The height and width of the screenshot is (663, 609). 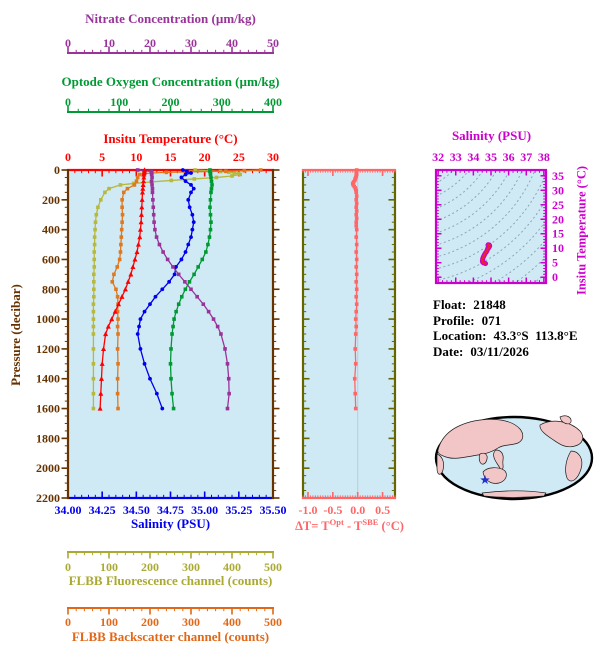 I want to click on location-value: 43.3°S 113.8°E, so click(x=535, y=335).